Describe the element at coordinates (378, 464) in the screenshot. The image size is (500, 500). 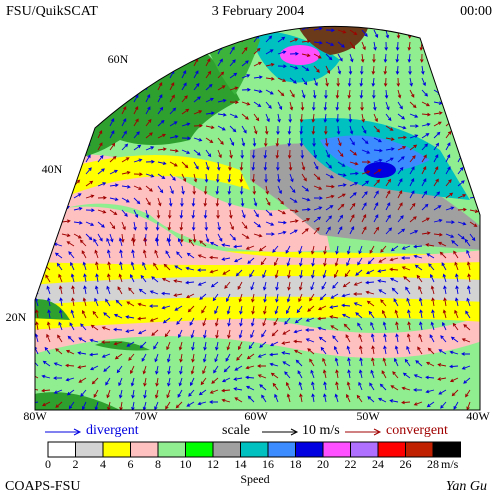
I see `colorbar-tick: 24` at that location.